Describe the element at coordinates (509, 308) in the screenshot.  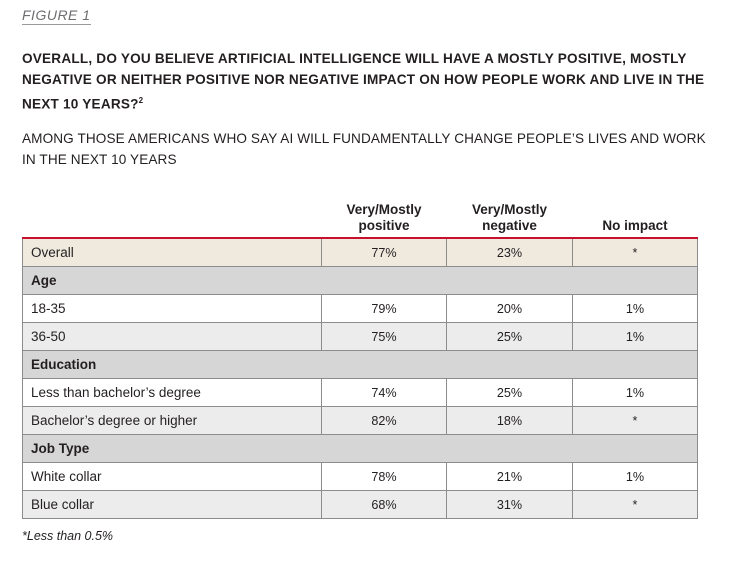
I see `negative-value: 20%` at that location.